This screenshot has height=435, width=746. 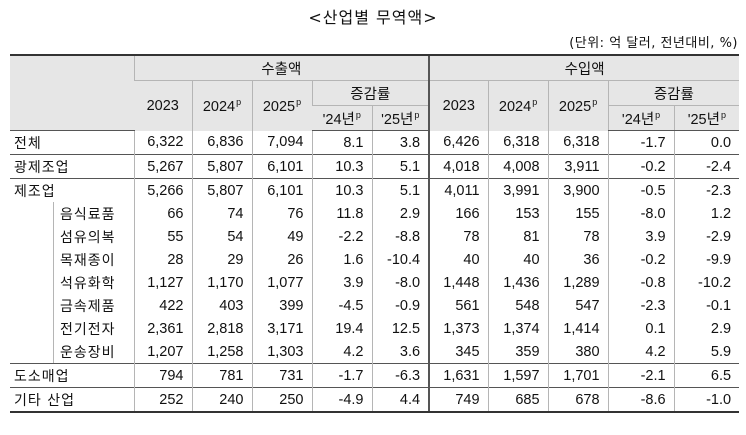 What do you see at coordinates (458, 105) in the screenshot?
I see `header-import-2023: 2023` at bounding box center [458, 105].